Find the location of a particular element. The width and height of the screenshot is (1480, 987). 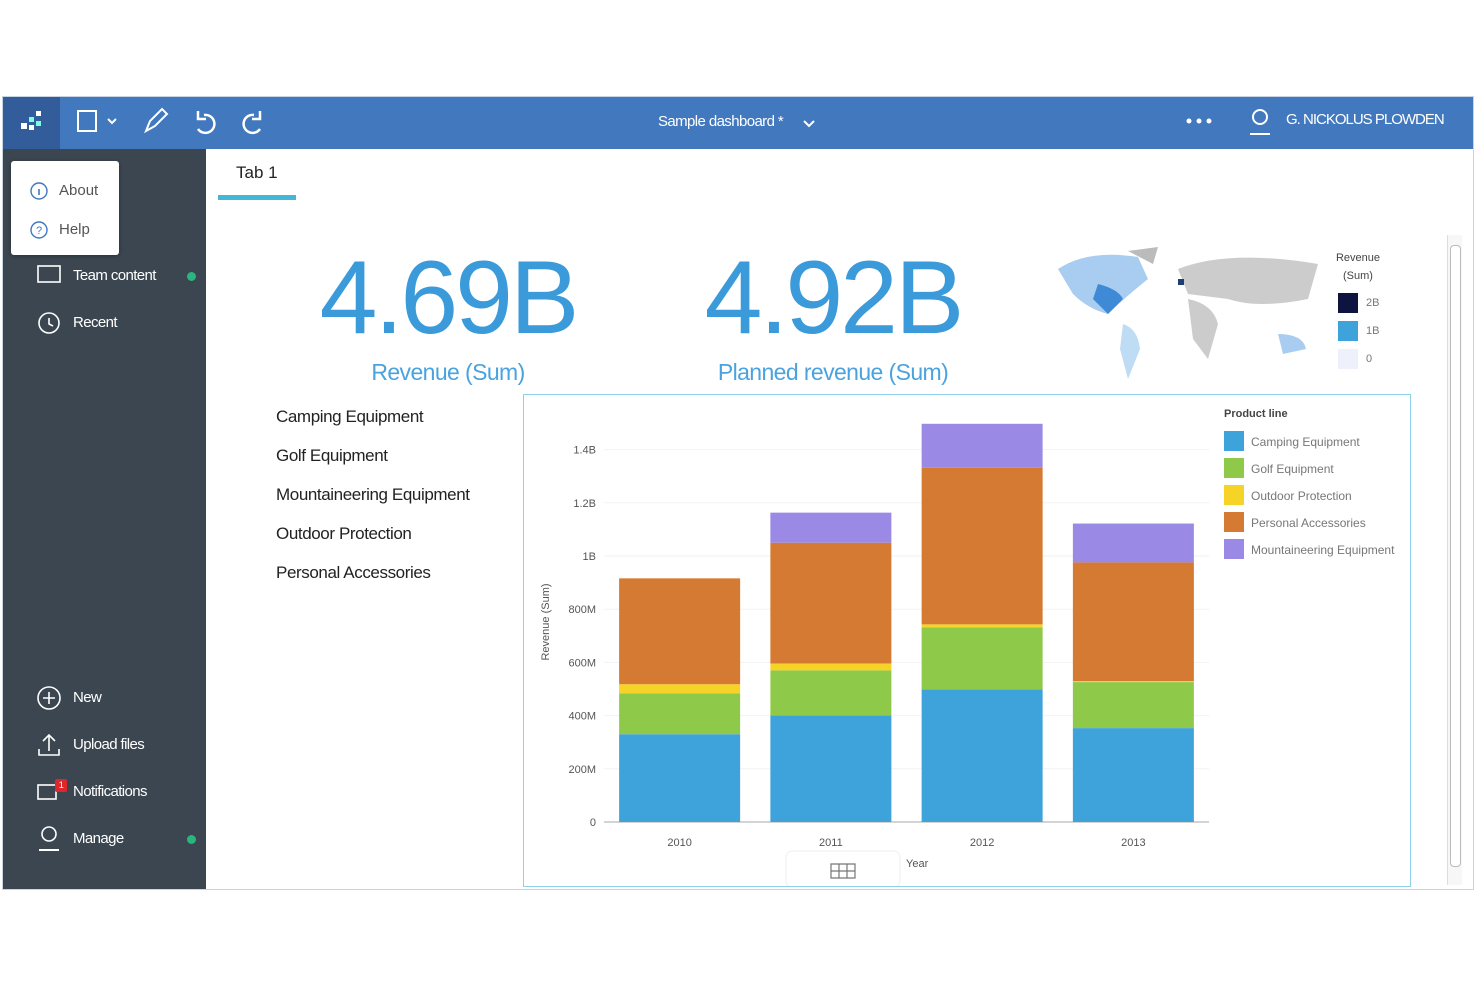

legend-label: 2B is located at coordinates (1373, 303).